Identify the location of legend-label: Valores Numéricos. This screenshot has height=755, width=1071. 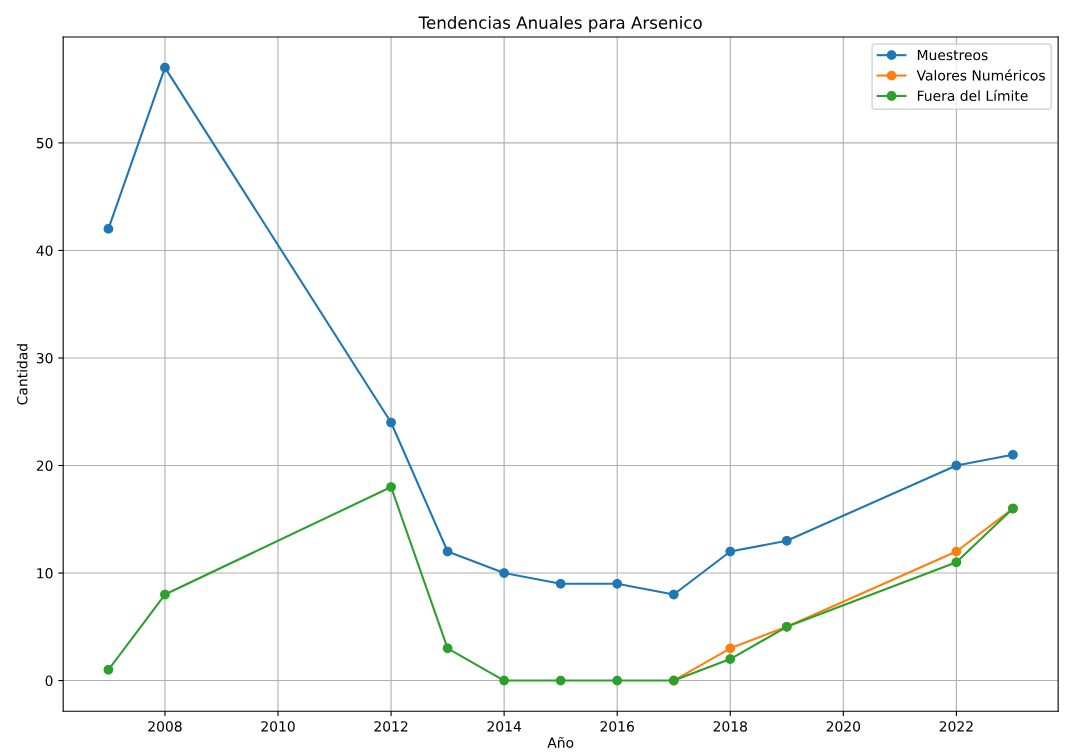
(980, 75).